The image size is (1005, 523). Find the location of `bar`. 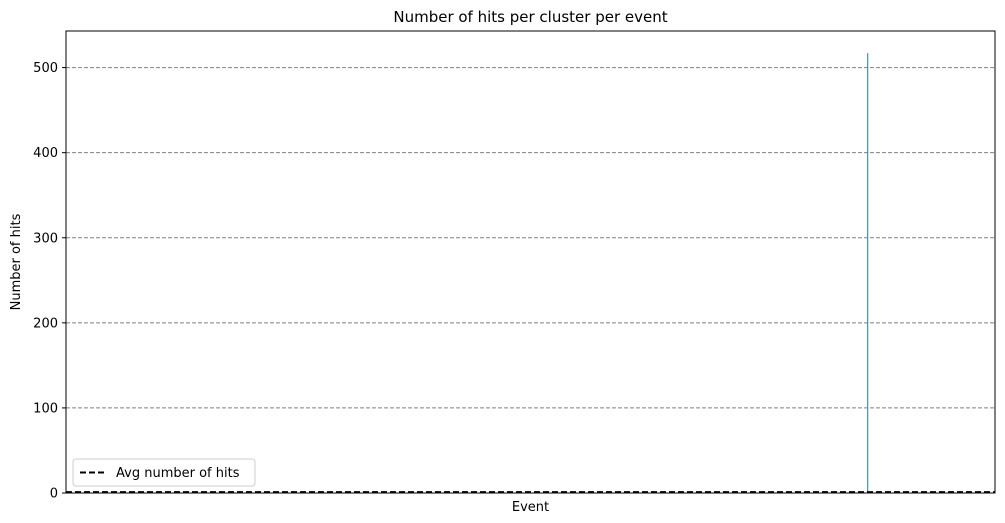

bar is located at coordinates (868, 273).